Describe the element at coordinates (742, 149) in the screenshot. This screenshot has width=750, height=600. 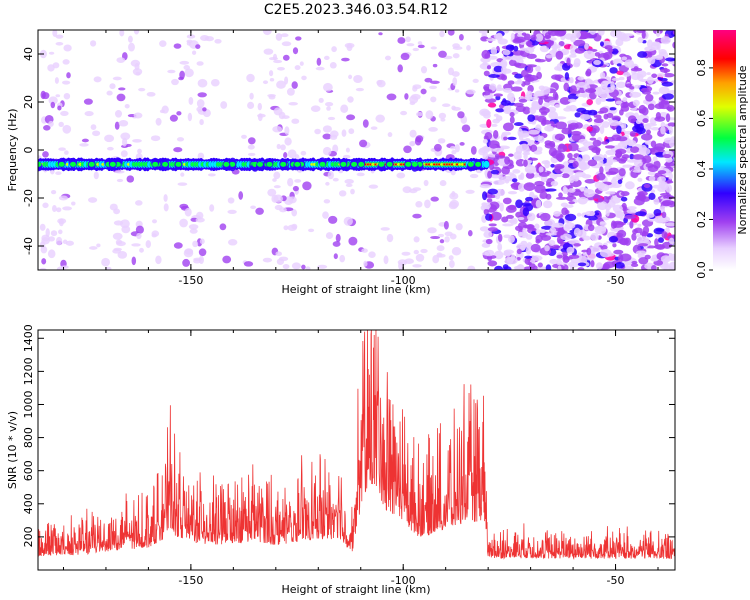
I see `colorbar-label: Normalized spectral amplitude` at that location.